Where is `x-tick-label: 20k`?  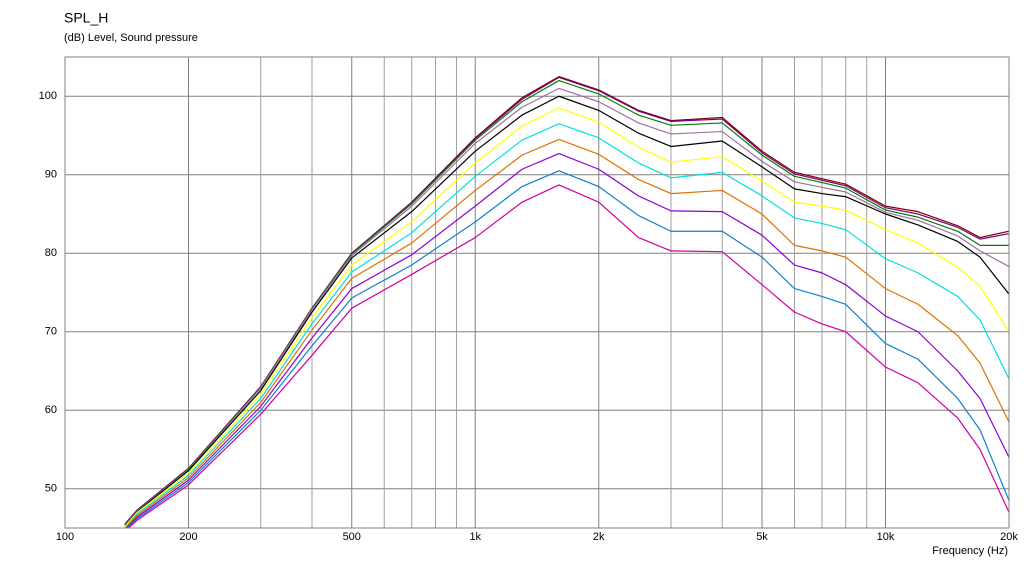 x-tick-label: 20k is located at coordinates (1009, 537).